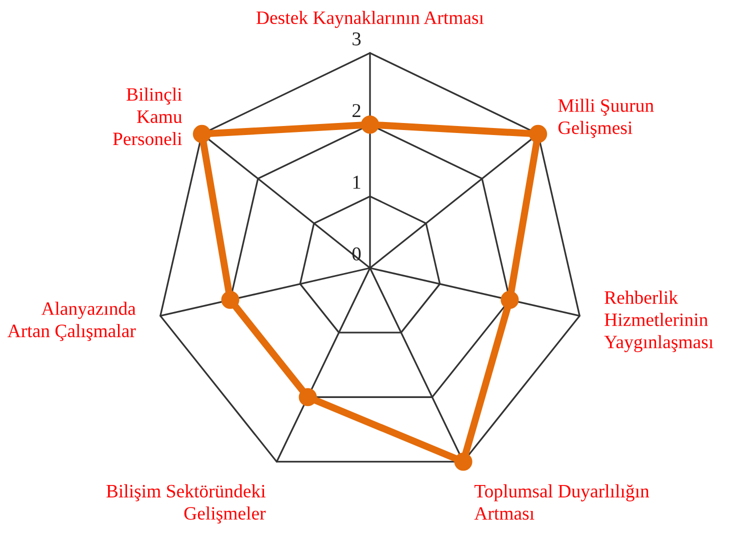 The height and width of the screenshot is (540, 735). Describe the element at coordinates (356, 182) in the screenshot. I see `y-tick-label: 1` at that location.